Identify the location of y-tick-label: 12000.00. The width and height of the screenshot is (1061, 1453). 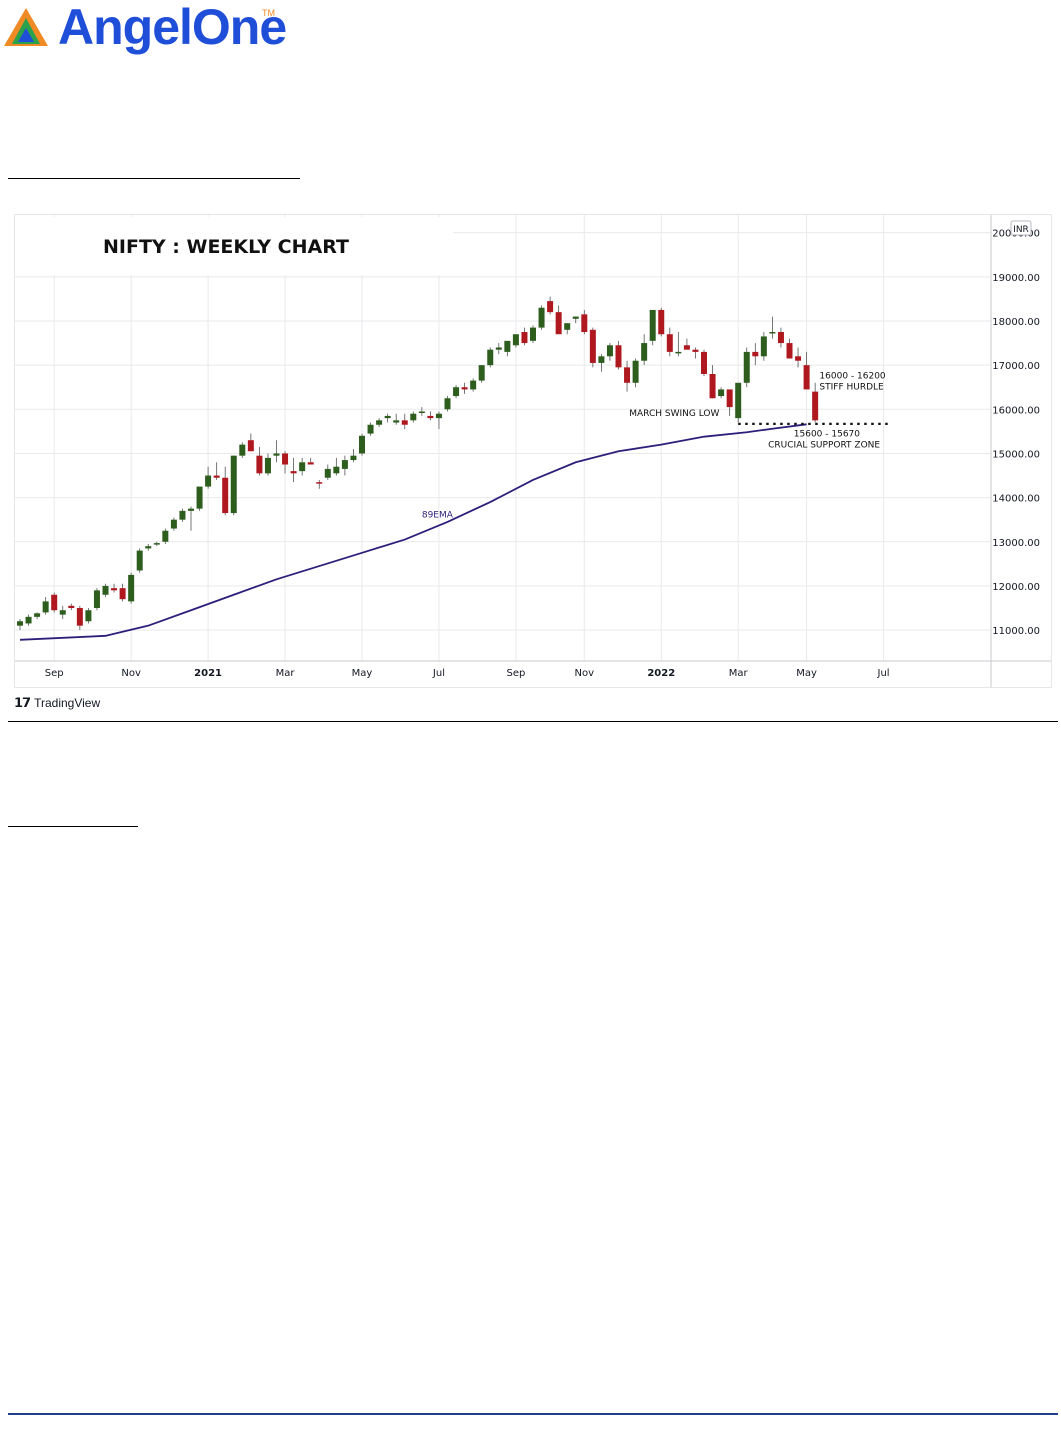
(1016, 587).